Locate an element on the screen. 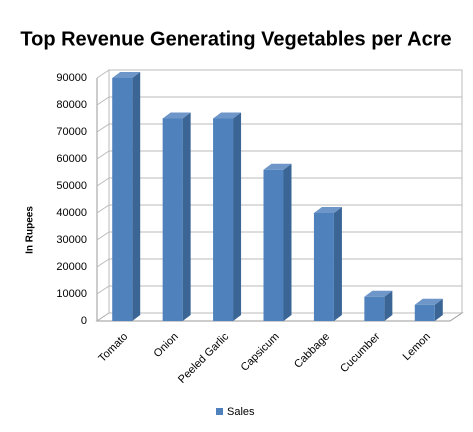  y-tick-label: 40000 is located at coordinates (71, 213).